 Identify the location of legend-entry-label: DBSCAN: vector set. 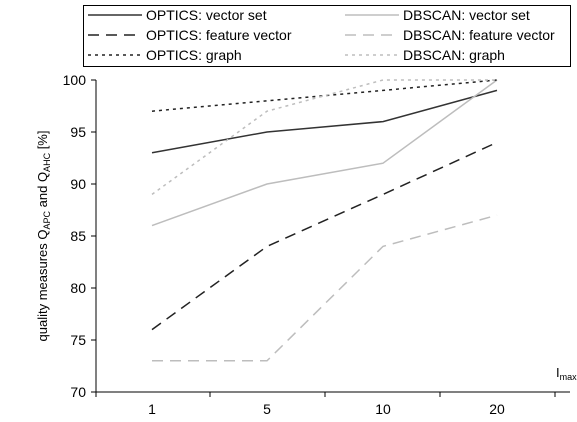
(466, 15).